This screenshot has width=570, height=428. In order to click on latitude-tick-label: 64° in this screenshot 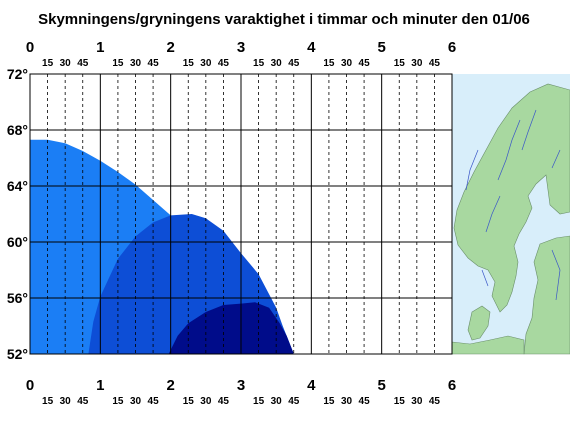, I will do `click(17, 186)`.